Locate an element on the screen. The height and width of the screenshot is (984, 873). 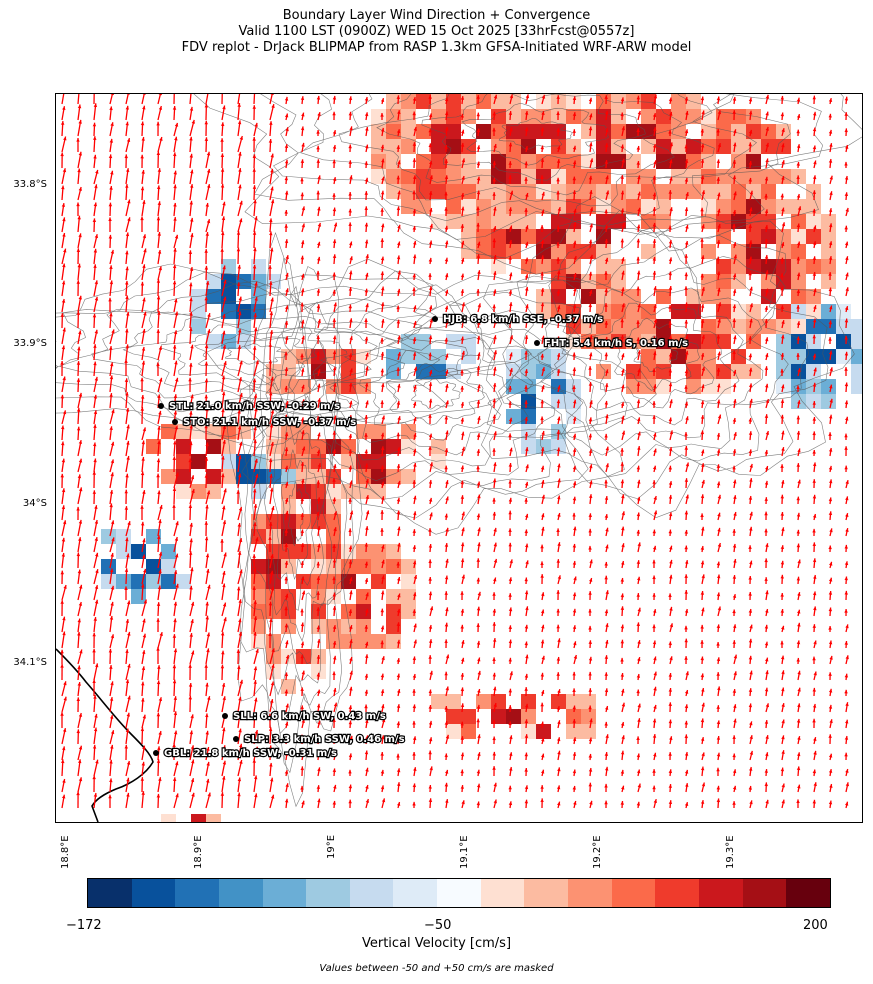
lon-label-19-2: 19.2°E is located at coordinates (597, 852).